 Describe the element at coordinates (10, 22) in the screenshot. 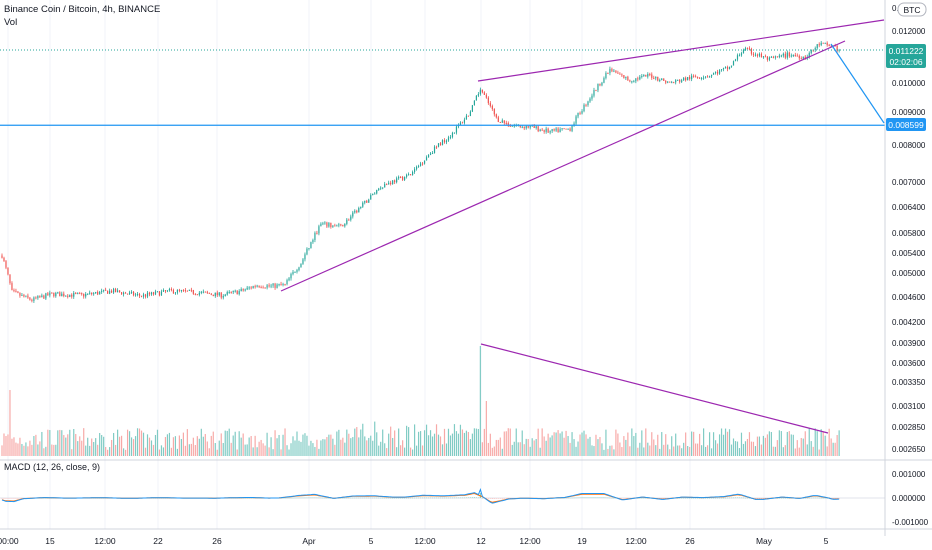

I see `vol-label: Vol` at that location.